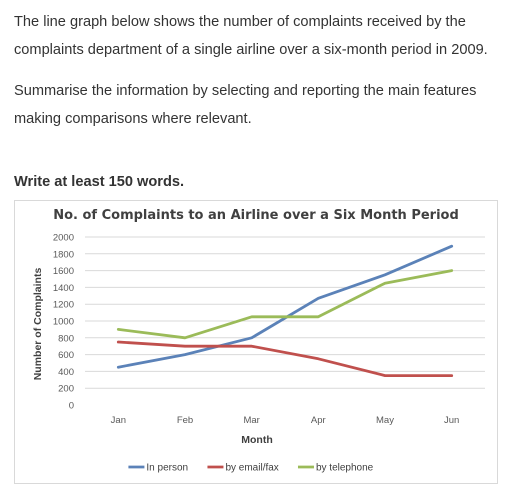 This screenshot has height=495, width=512. I want to click on y-tick-label: 1000, so click(63, 322).